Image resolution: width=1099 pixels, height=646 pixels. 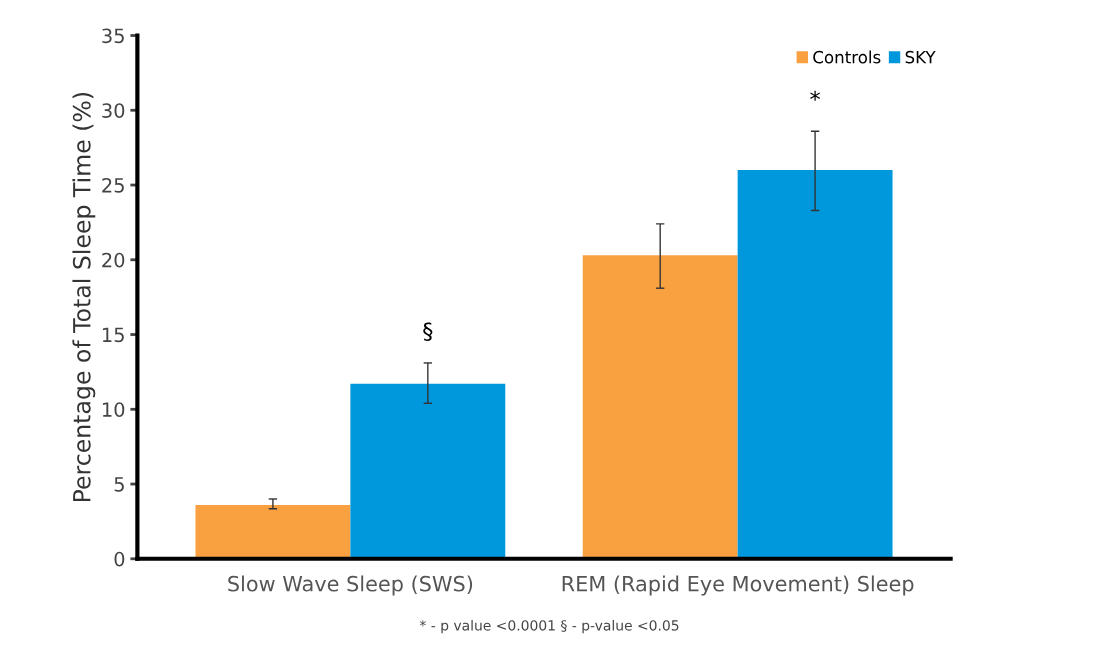 What do you see at coordinates (84, 297) in the screenshot?
I see `y-axis-title: Percentage of Total Sleep Time (%)` at bounding box center [84, 297].